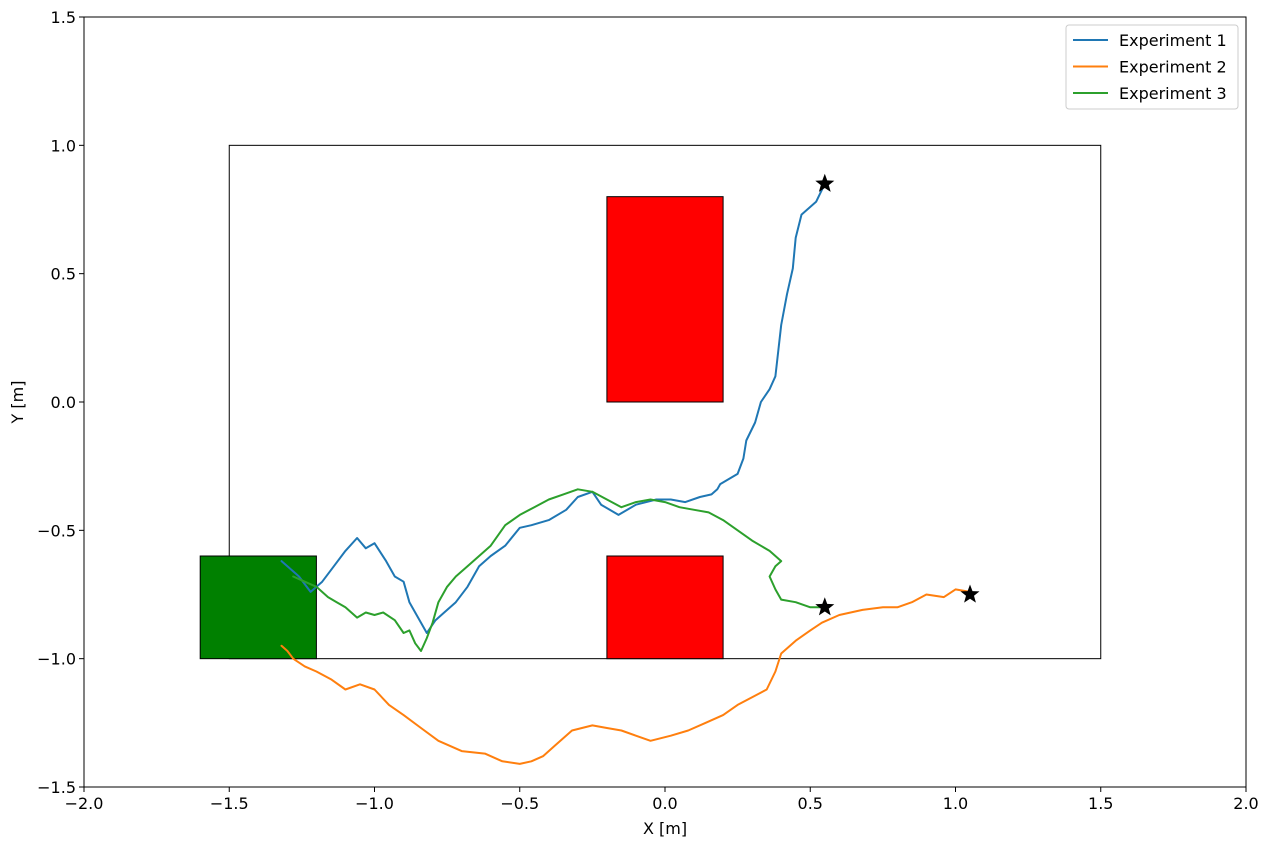 The width and height of the screenshot is (1269, 848). I want to click on y-tick-label: −1.0, so click(56, 659).